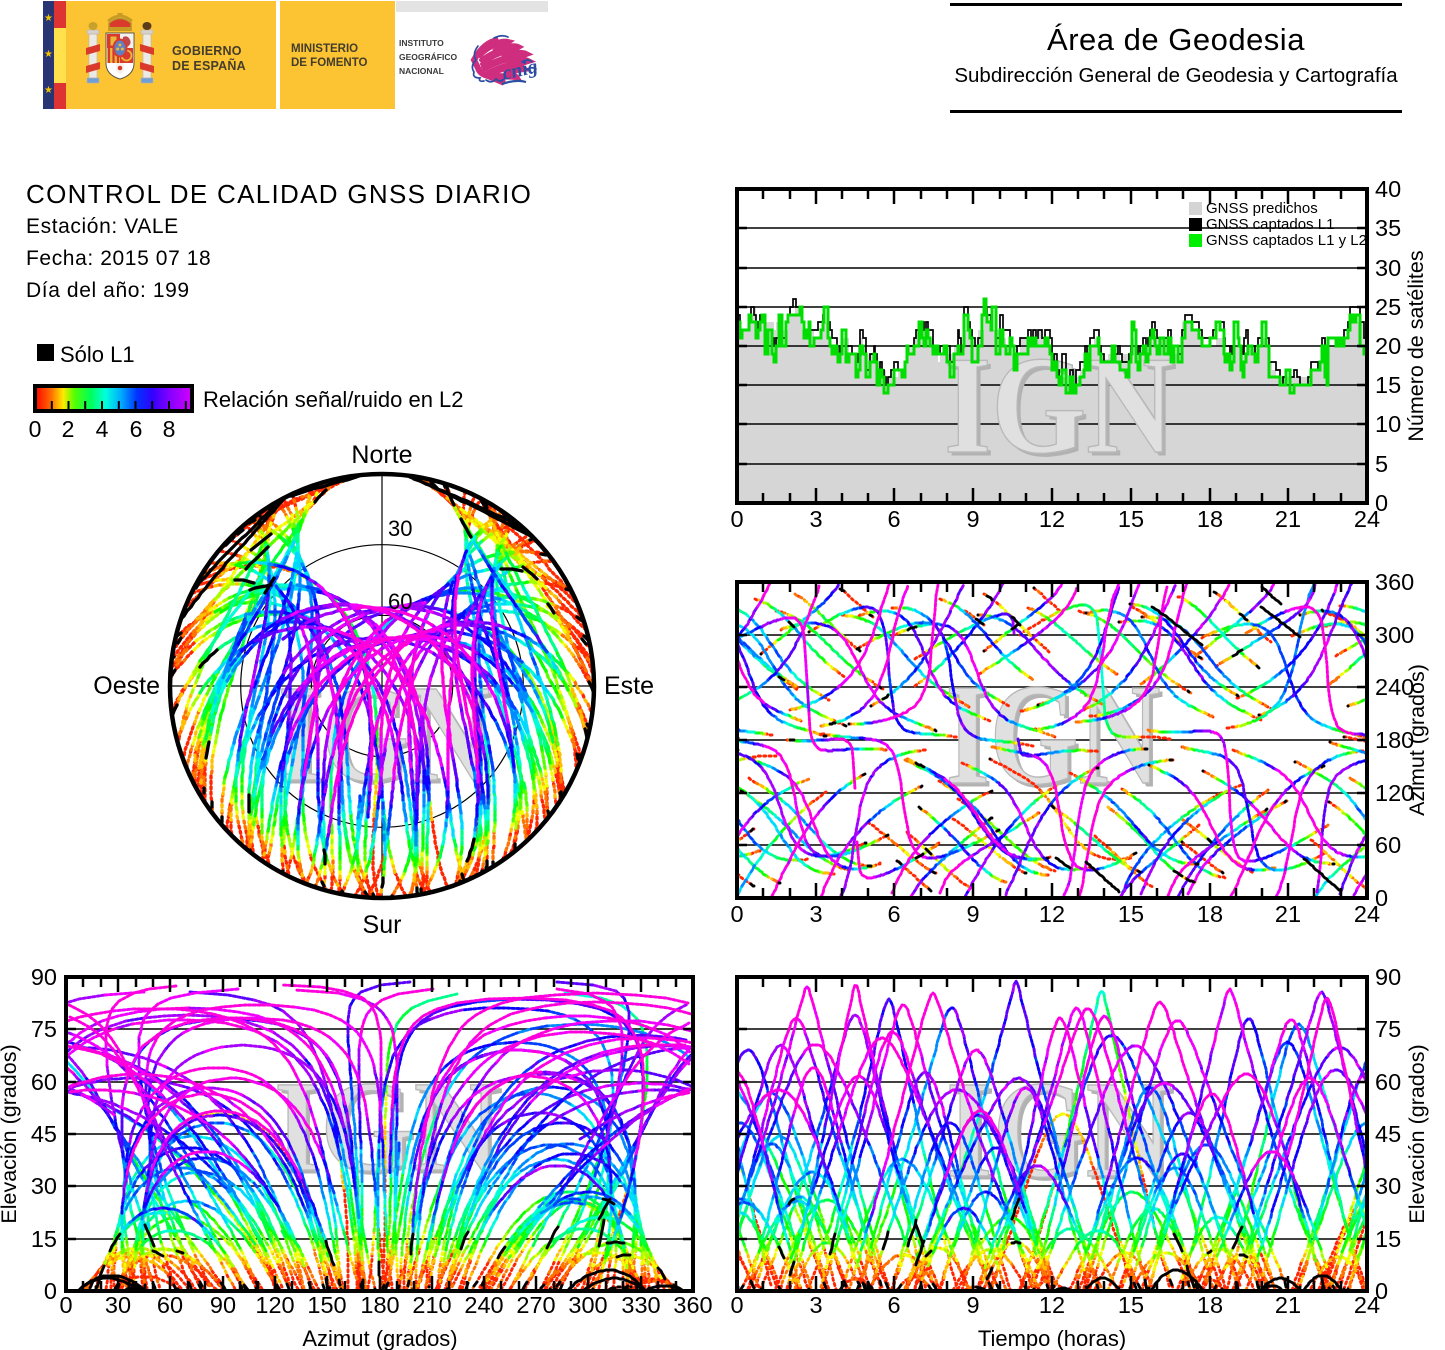 This screenshot has height=1350, width=1445. What do you see at coordinates (1388, 424) in the screenshot?
I see `svg-text: 10` at bounding box center [1388, 424].